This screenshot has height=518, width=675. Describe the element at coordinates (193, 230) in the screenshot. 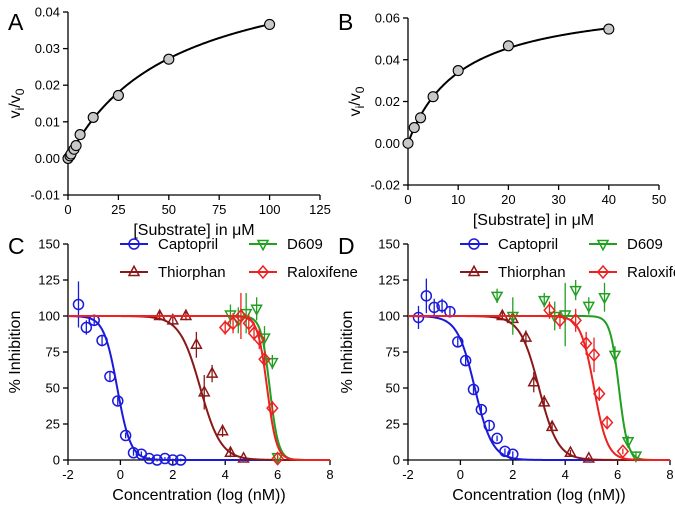

I see `xlabel-A: [Substrate] in μM` at that location.